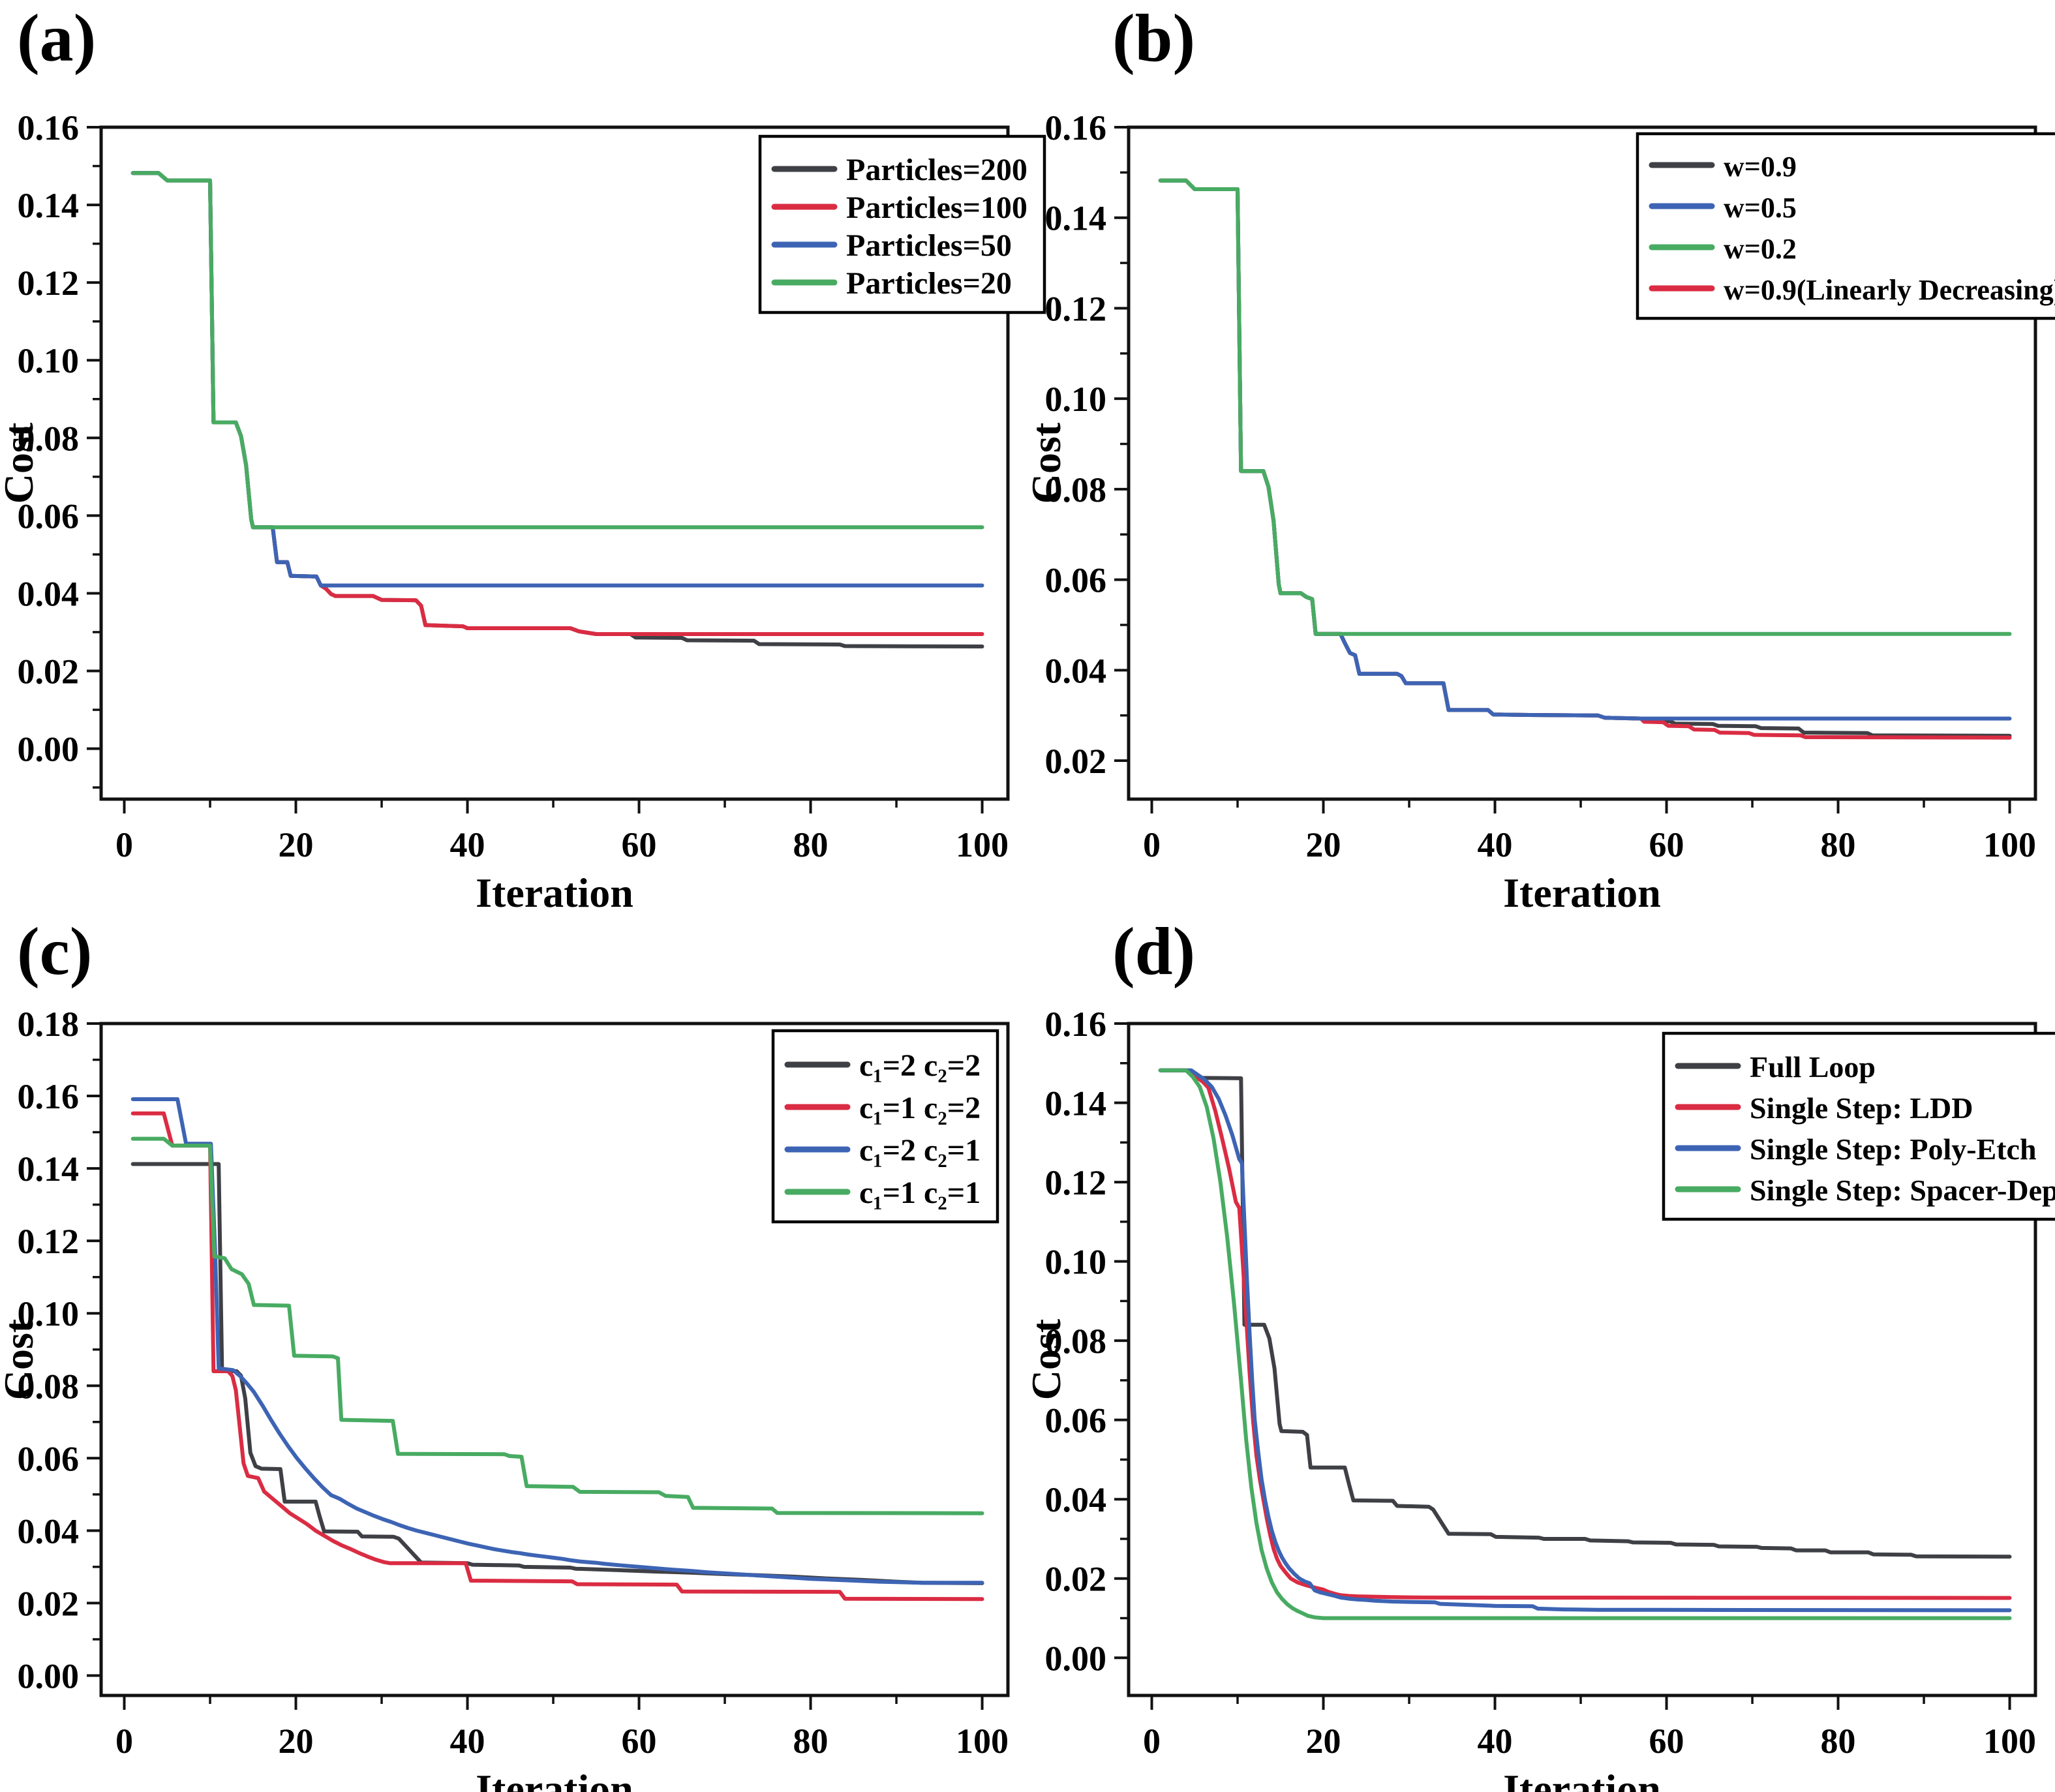 Image resolution: width=2055 pixels, height=1792 pixels. Describe the element at coordinates (920, 1065) in the screenshot. I see `legend-label-c-2-c-2: c₁=2 c₂=2` at that location.